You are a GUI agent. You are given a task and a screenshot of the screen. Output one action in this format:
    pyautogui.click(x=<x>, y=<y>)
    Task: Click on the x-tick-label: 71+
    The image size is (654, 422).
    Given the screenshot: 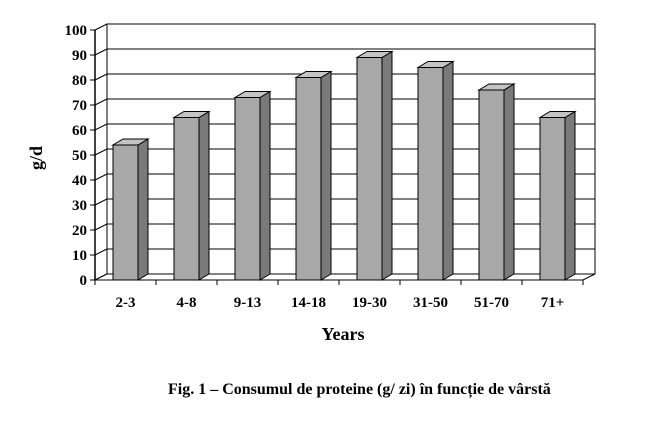 What is the action you would take?
    pyautogui.click(x=553, y=303)
    